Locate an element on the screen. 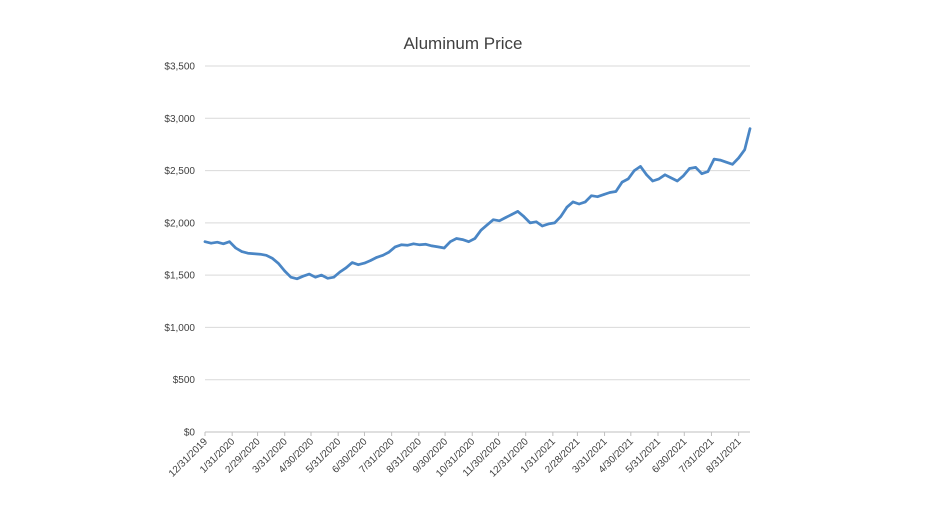  y-tick-label: $2,000 is located at coordinates (179, 223).